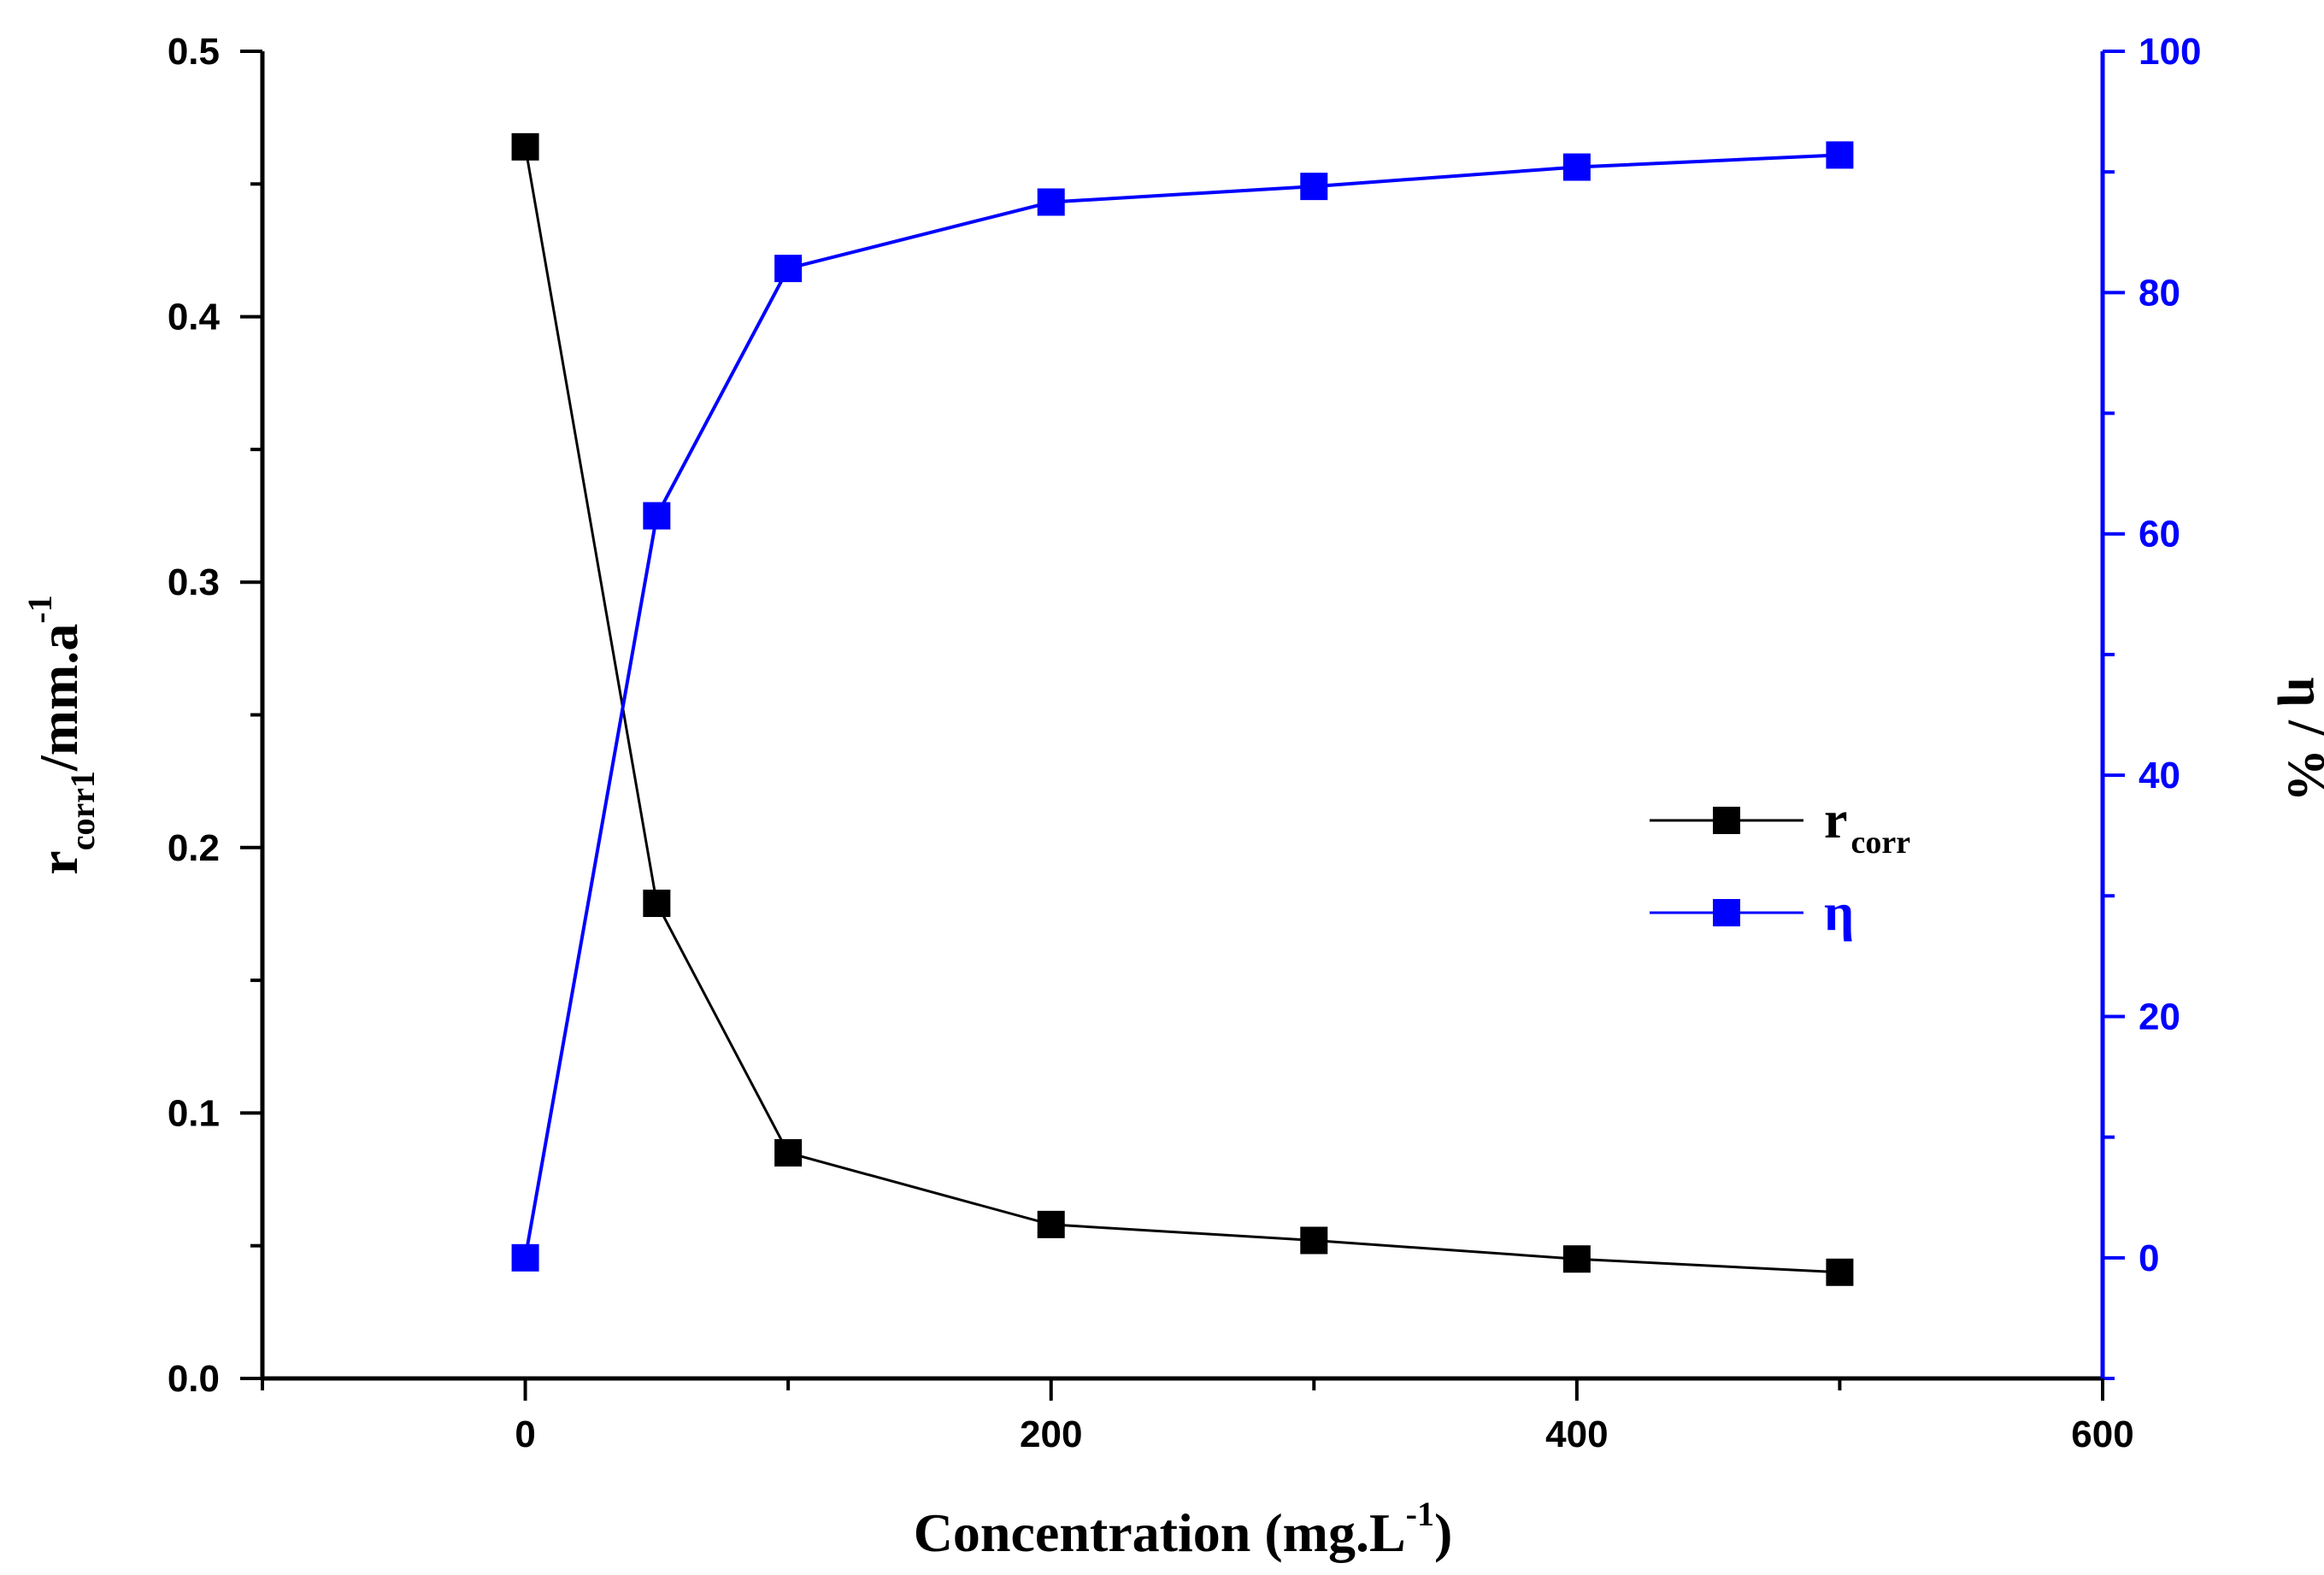  Describe the element at coordinates (1726, 820) in the screenshot. I see `legend-marker-r_corr` at that location.